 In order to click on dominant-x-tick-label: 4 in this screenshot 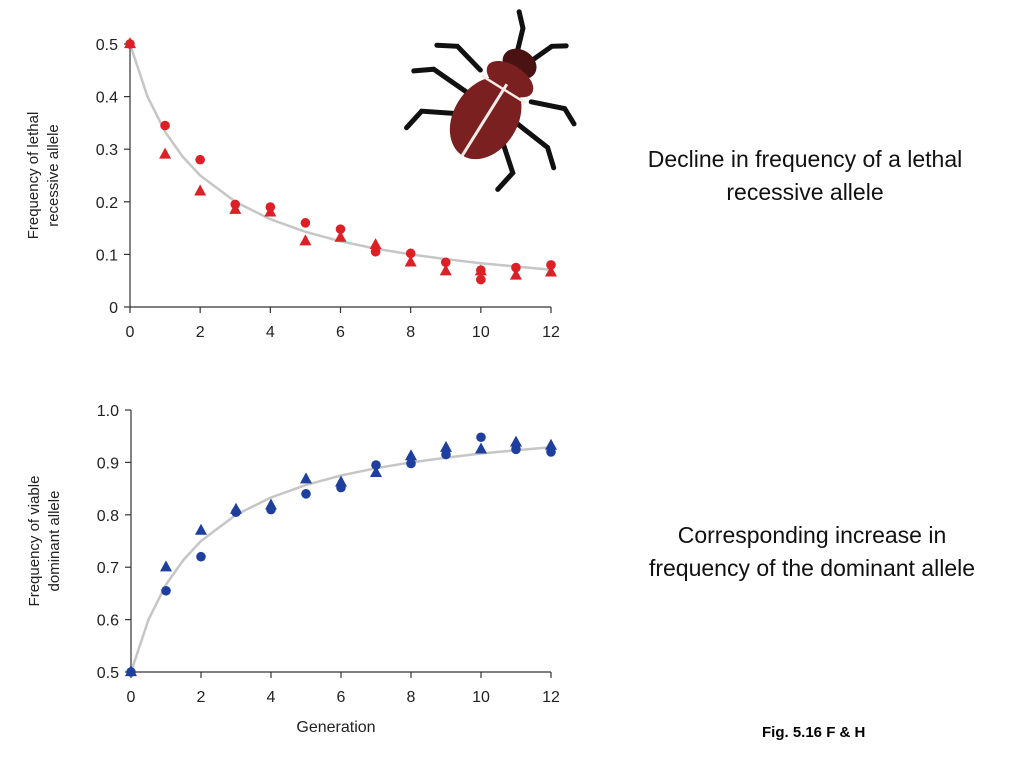, I will do `click(271, 697)`.